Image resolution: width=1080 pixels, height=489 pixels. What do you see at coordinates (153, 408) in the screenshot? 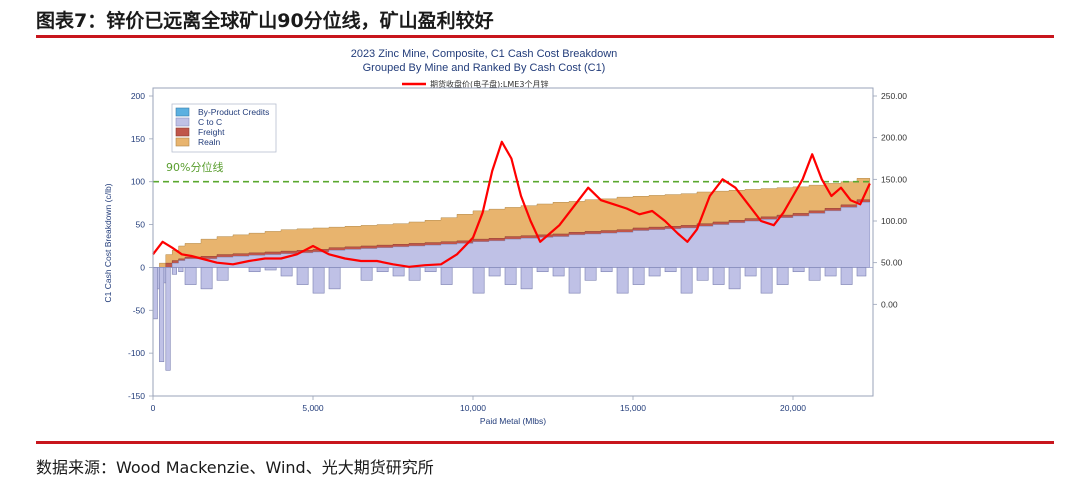
I see `x-tick-label: 0` at bounding box center [153, 408].